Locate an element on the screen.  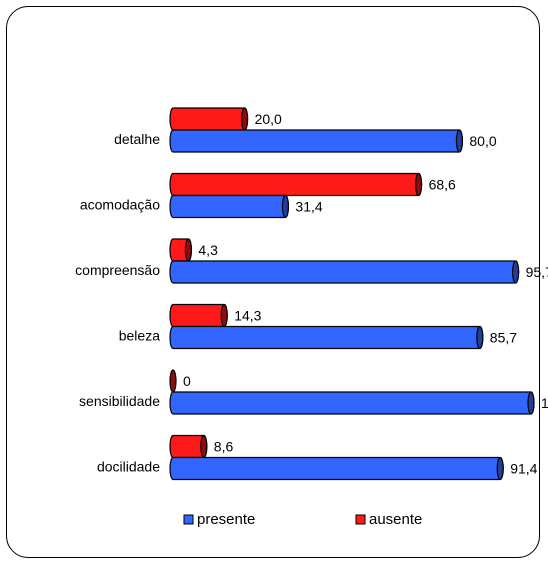
presente-value-label-5: 91,4 is located at coordinates (523, 469).